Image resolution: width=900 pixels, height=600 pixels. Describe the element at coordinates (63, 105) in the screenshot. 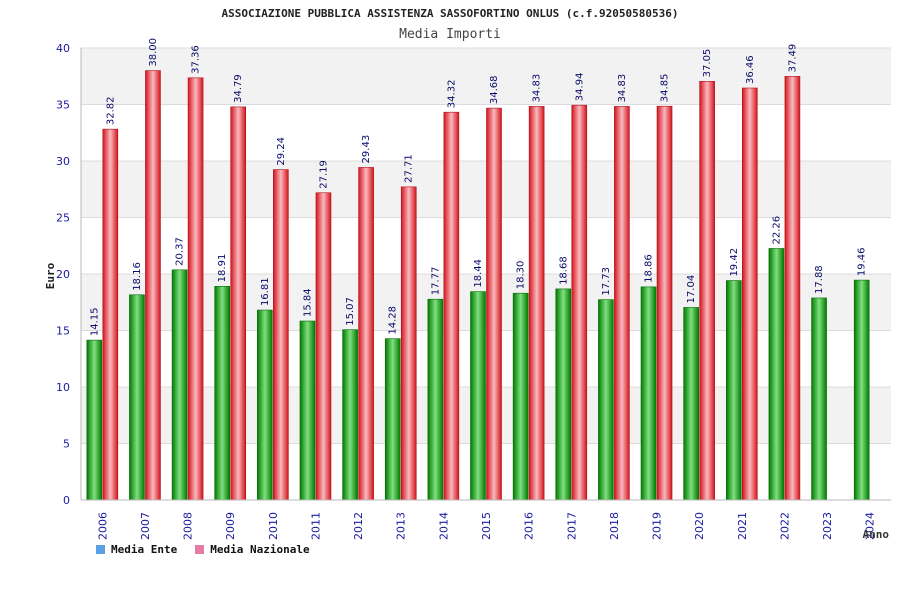

I see `y-tick-label: 35` at that location.